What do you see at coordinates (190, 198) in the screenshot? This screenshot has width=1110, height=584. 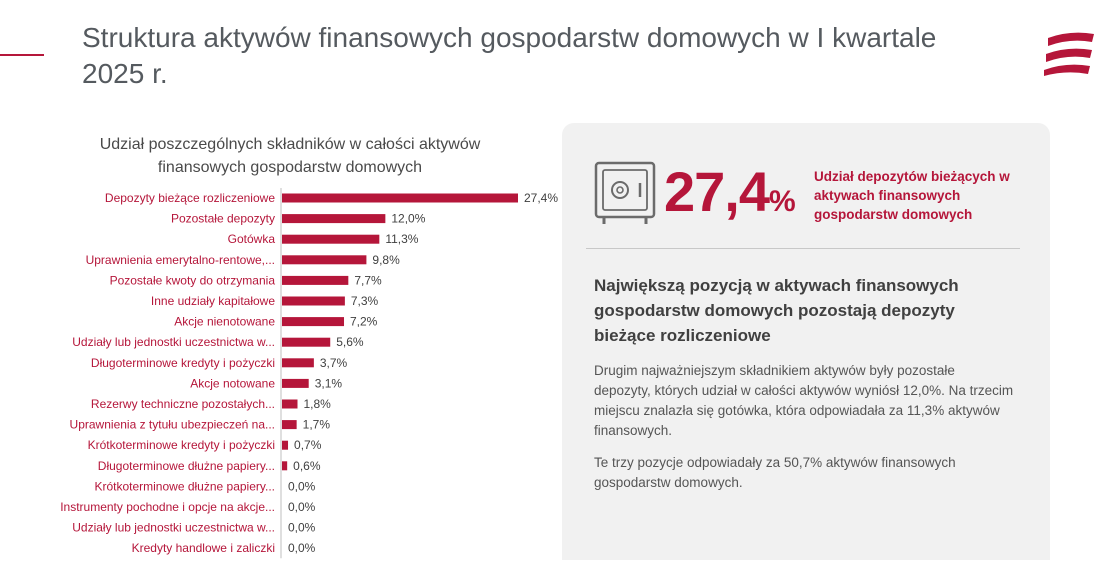 I see `category-label: Depozyty bieżące rozliczeniowe` at bounding box center [190, 198].